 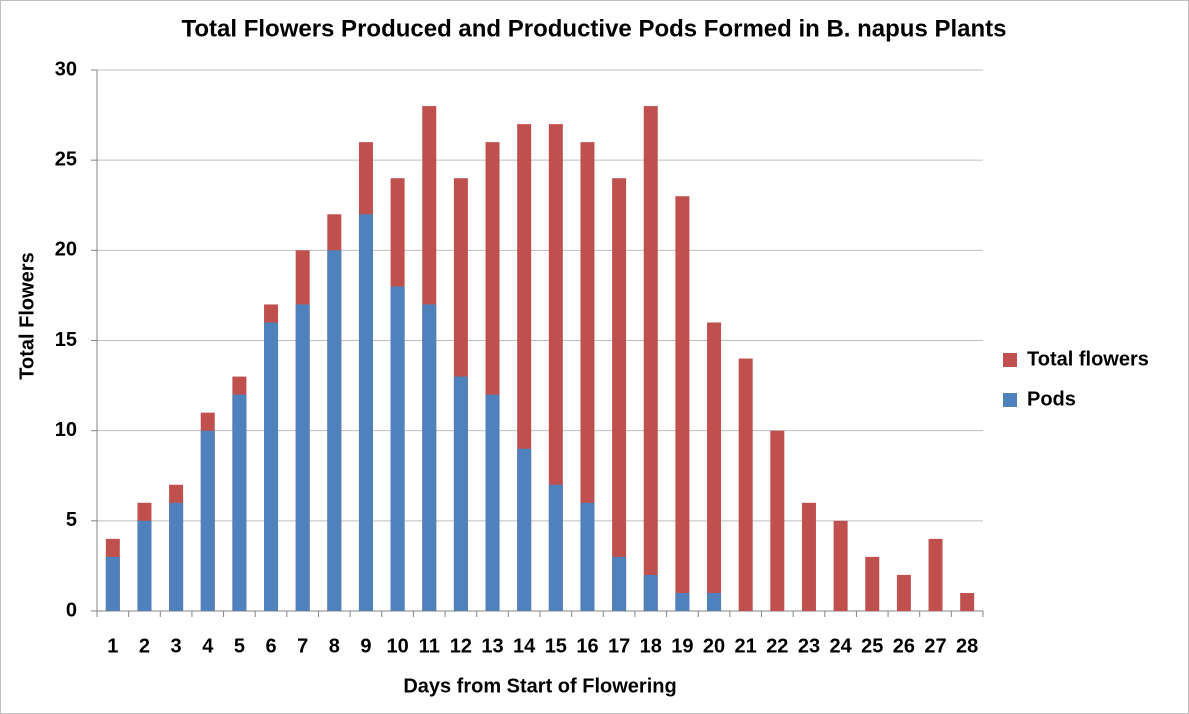 What do you see at coordinates (66, 69) in the screenshot?
I see `y-tick-label: 30` at bounding box center [66, 69].